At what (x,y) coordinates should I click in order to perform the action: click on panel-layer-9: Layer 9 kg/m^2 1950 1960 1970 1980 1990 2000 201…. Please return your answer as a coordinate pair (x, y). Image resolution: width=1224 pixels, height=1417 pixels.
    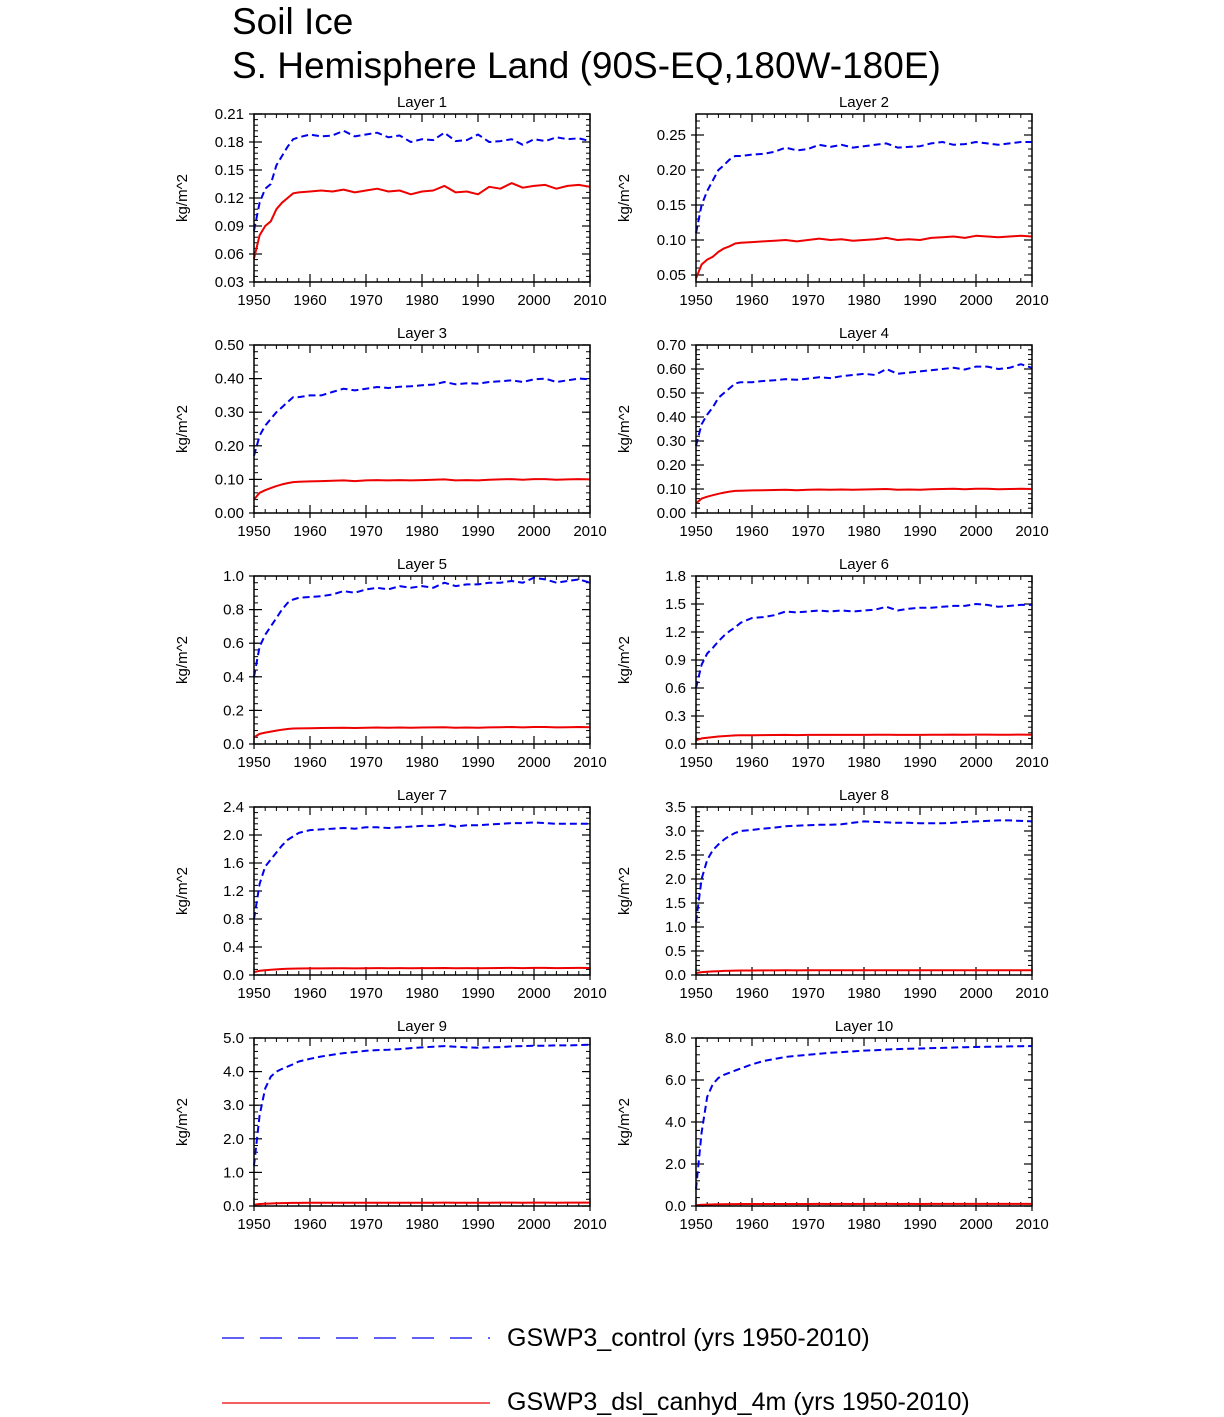
    Looking at the image, I should click on (390, 1125).